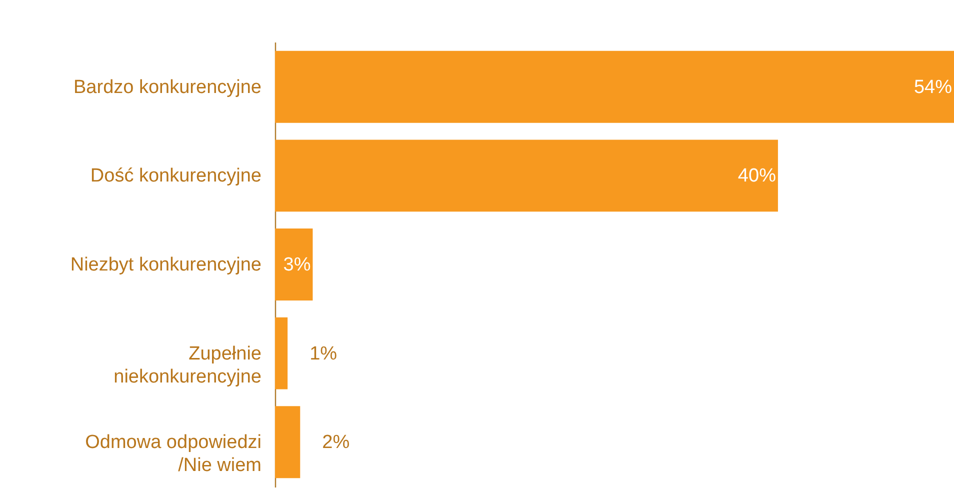 Image resolution: width=954 pixels, height=504 pixels. What do you see at coordinates (297, 265) in the screenshot?
I see `data-label: 3%` at bounding box center [297, 265].